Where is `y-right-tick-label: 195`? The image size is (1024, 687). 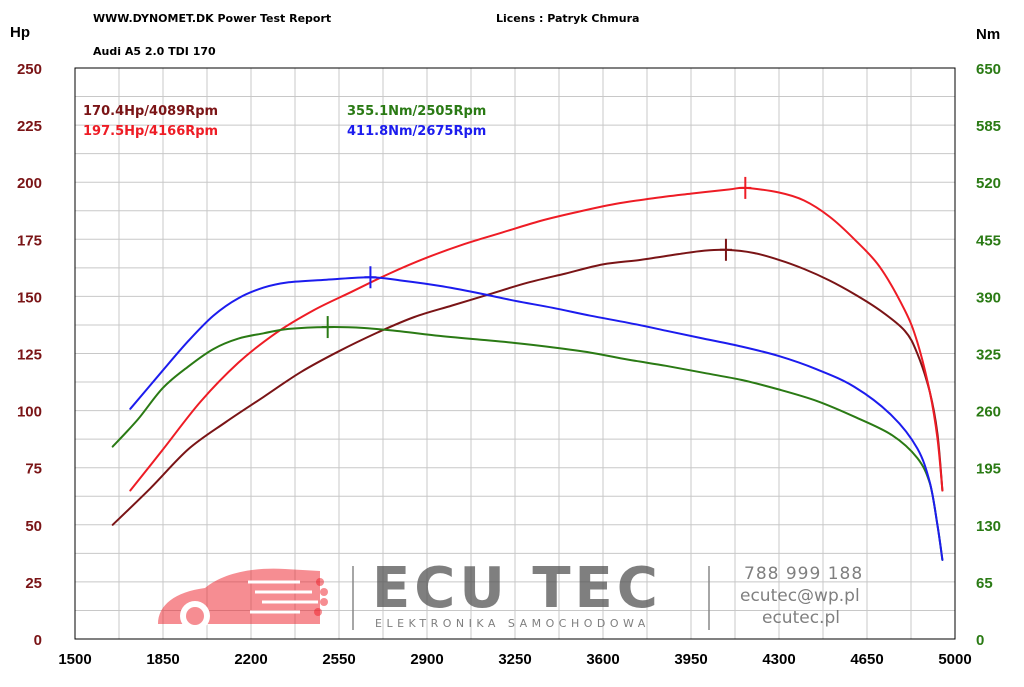 y-right-tick-label: 195 is located at coordinates (988, 469).